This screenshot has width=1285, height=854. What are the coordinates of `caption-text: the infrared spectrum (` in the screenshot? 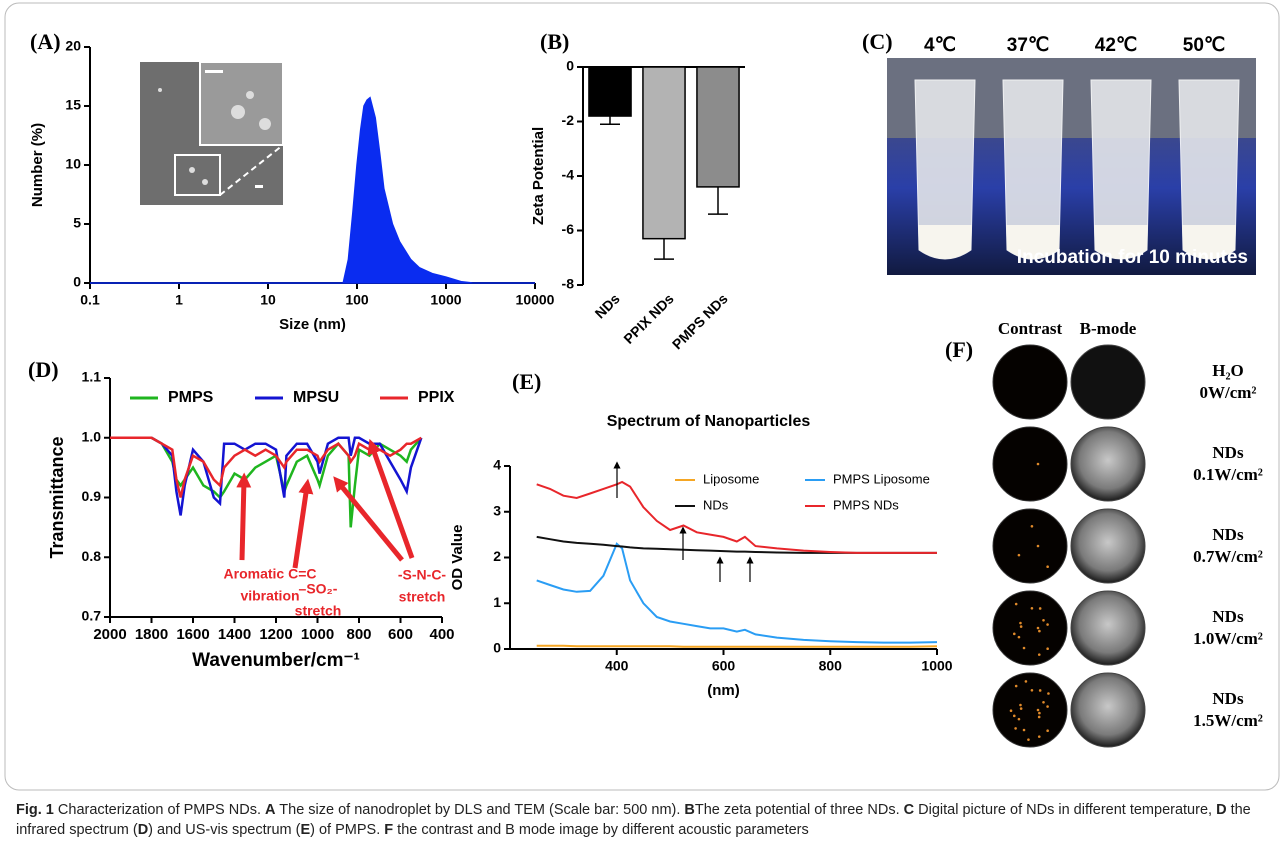 It's located at (635, 820).